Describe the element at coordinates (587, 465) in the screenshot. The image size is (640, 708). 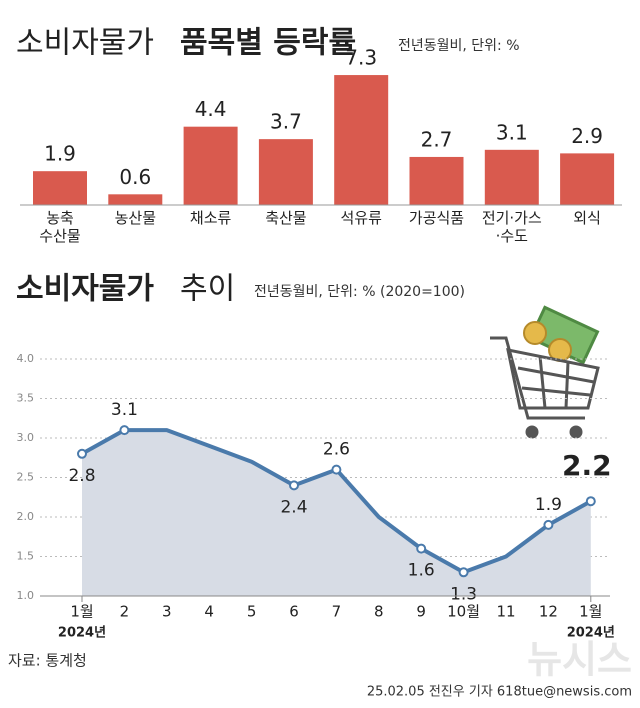
I see `value-label: 2.2` at that location.